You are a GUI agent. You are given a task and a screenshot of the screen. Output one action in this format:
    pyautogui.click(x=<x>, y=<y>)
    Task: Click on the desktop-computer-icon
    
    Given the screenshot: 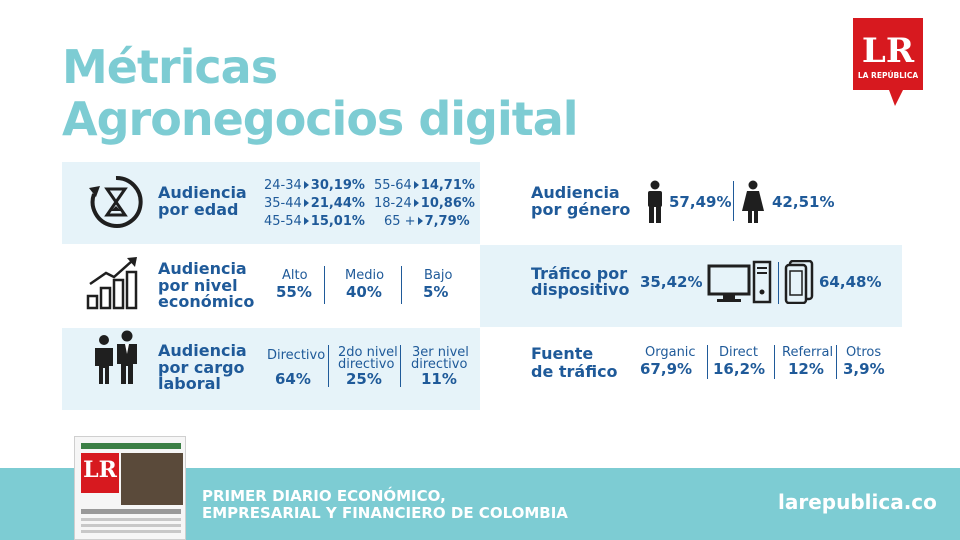 What is the action you would take?
    pyautogui.click(x=739, y=282)
    